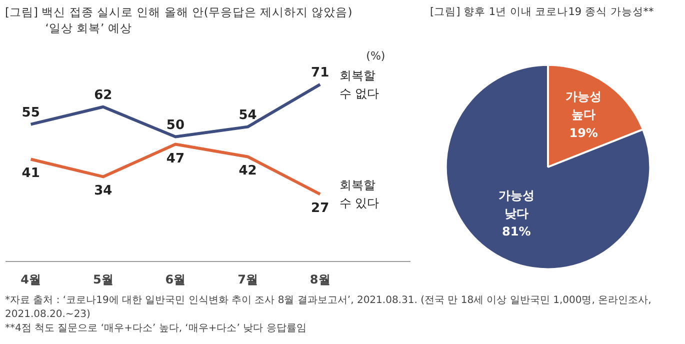 This screenshot has height=344, width=685. Describe the element at coordinates (376, 56) in the screenshot. I see `y-axis-title: (%)` at that location.